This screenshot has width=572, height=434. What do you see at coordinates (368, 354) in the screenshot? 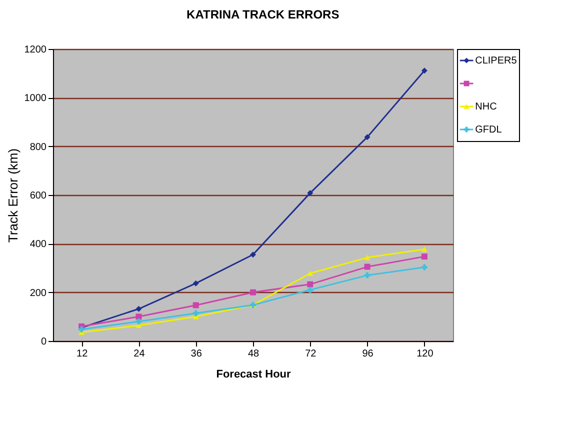
I see `x-tick-label: 96` at bounding box center [368, 354].